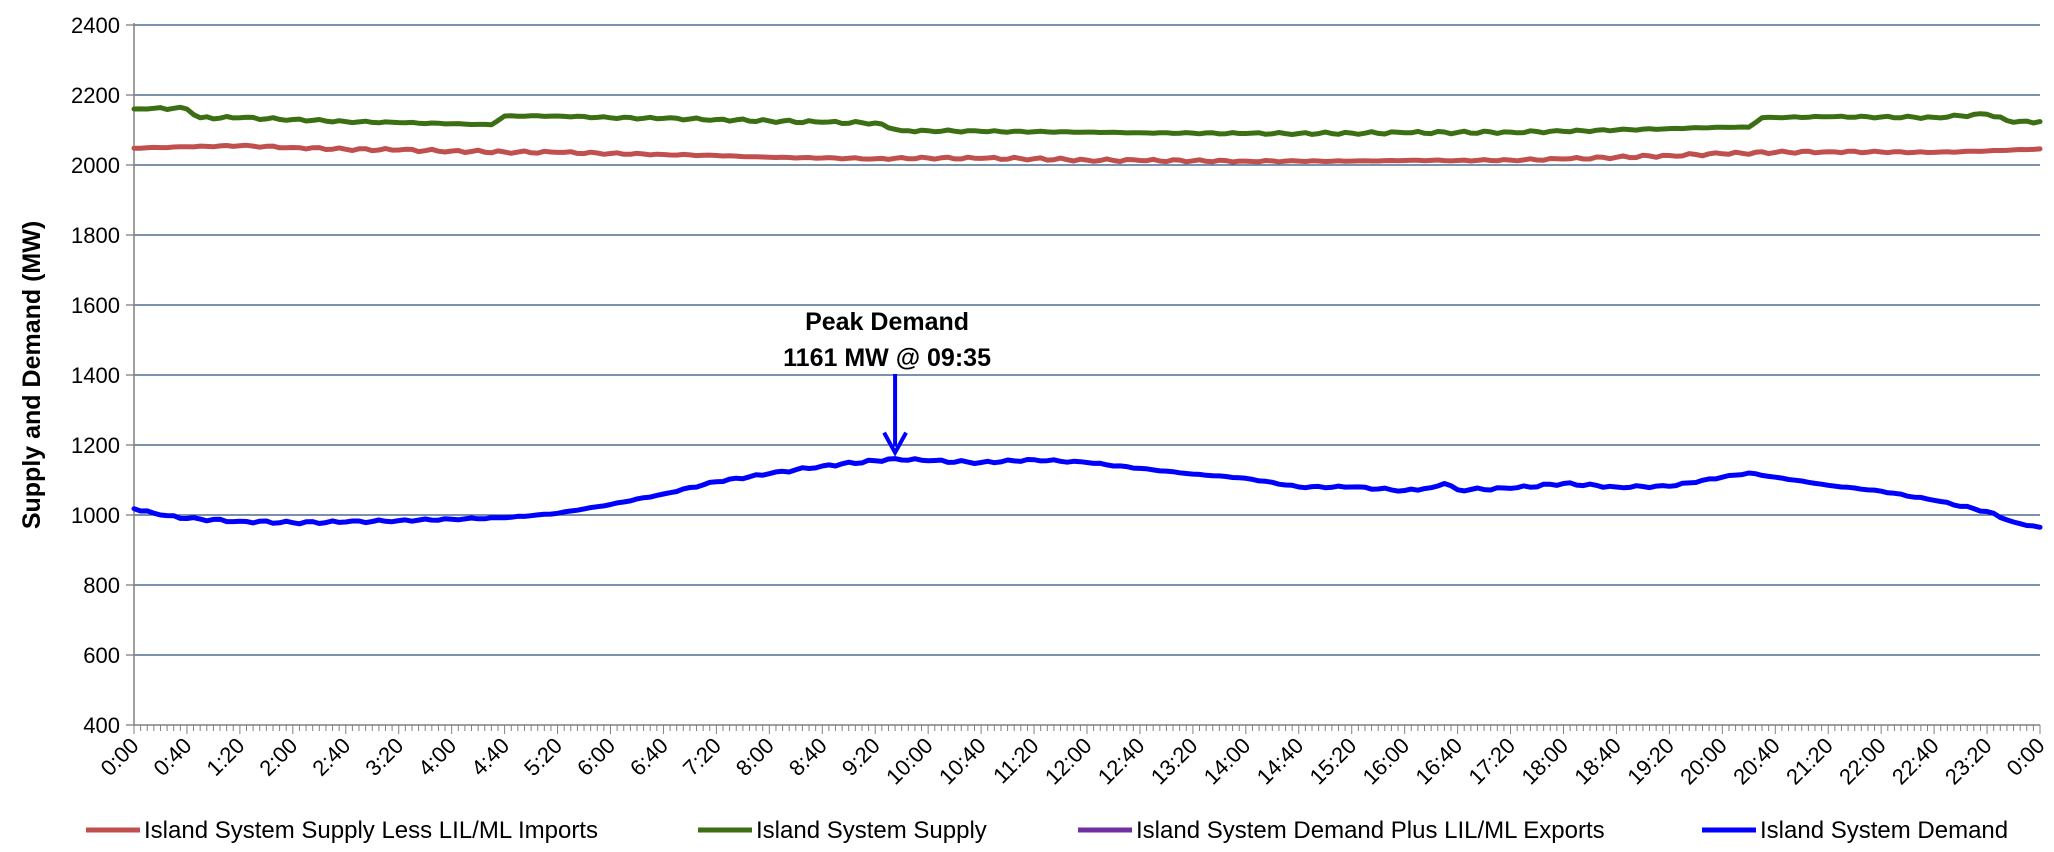 This screenshot has height=852, width=2054. What do you see at coordinates (861, 757) in the screenshot?
I see `x-tick-label: 9:20` at bounding box center [861, 757].